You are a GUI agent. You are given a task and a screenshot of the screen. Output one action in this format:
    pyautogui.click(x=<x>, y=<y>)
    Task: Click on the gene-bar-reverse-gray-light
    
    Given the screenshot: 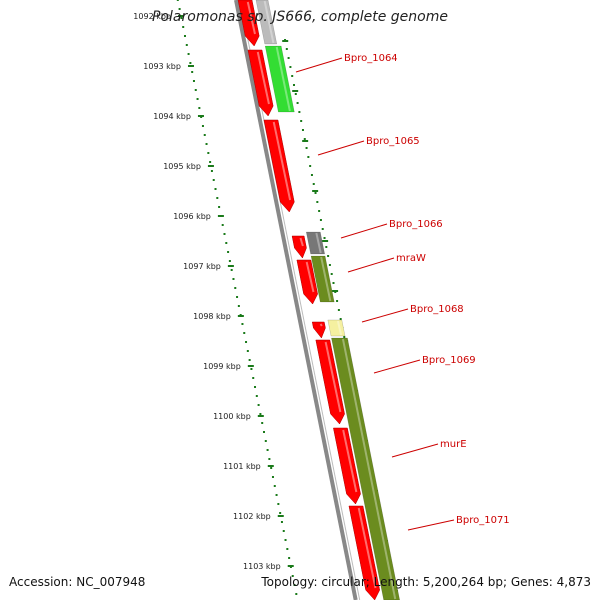 What is the action you would take?
    pyautogui.click(x=266, y=22)
    